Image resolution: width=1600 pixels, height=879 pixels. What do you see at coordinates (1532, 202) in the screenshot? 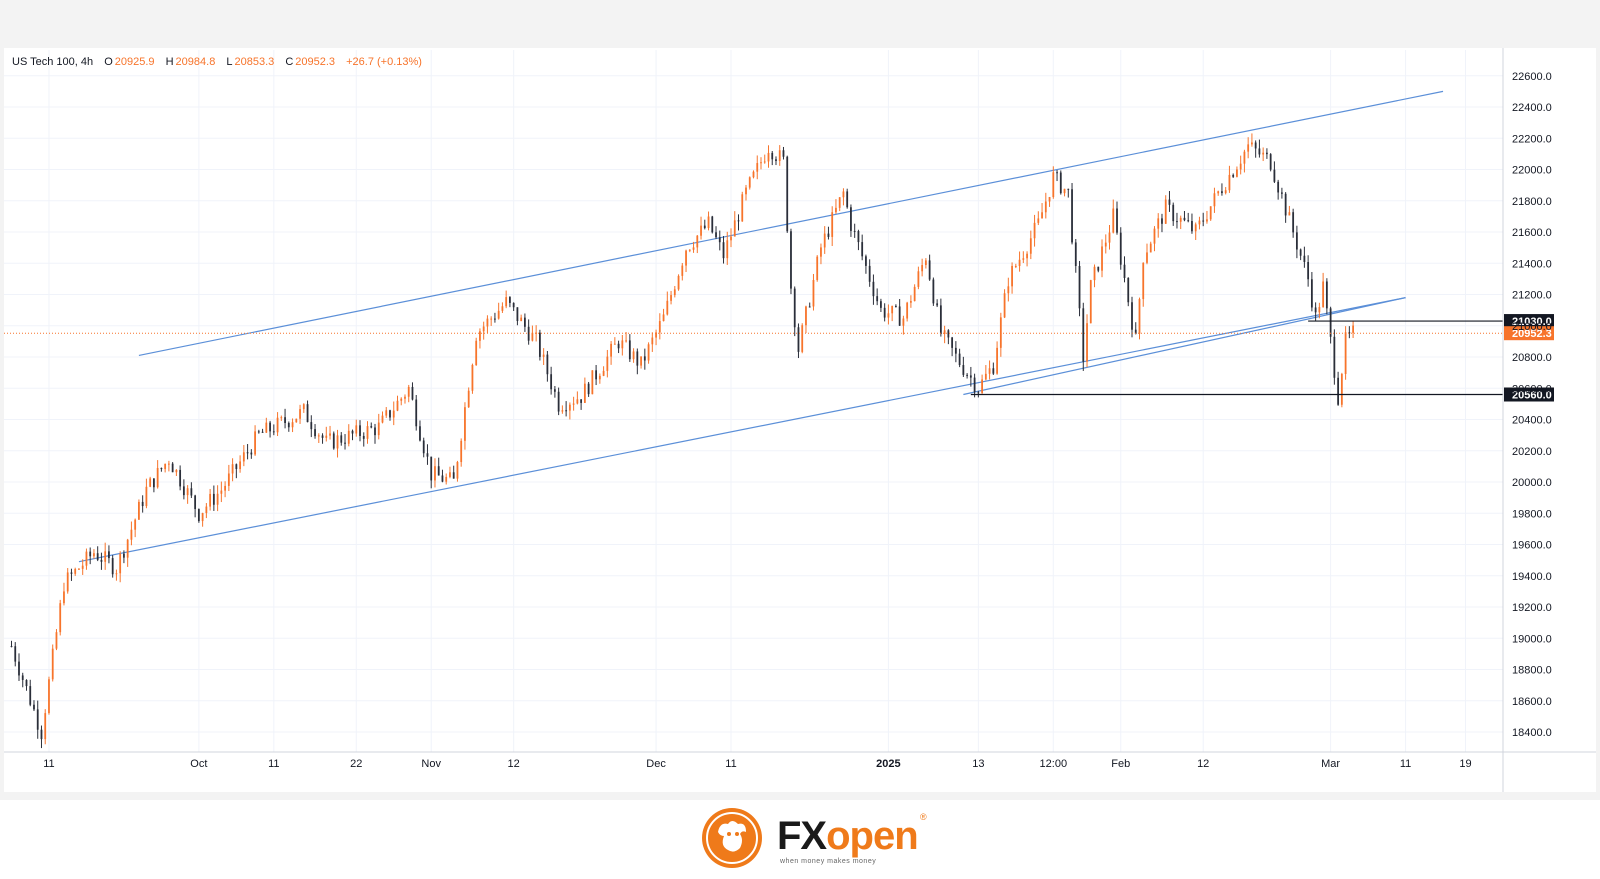
I see `y-tick-label: 21800.0` at bounding box center [1532, 202].